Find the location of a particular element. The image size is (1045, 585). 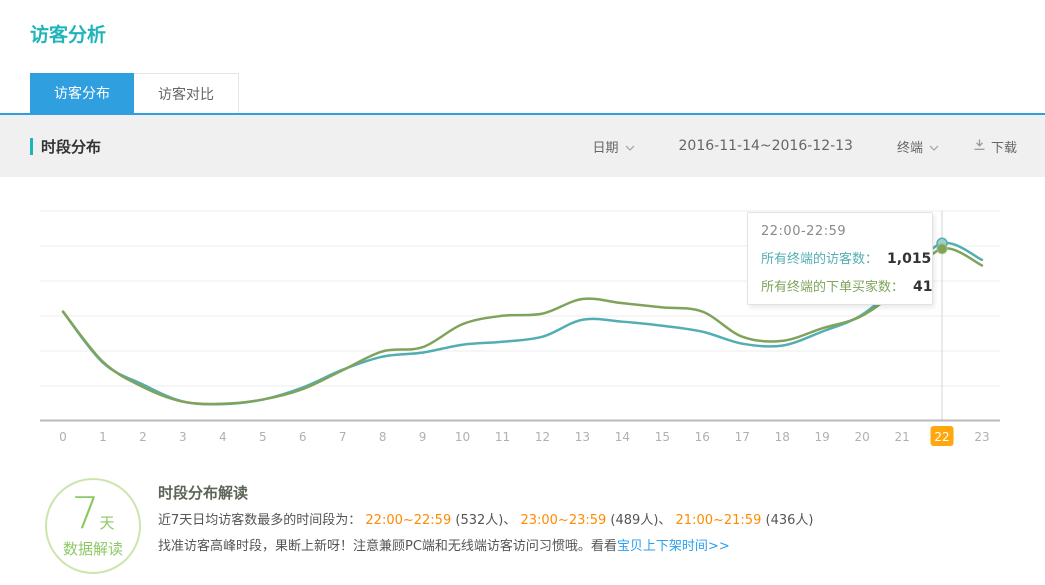

svg-text: 0 is located at coordinates (63, 437).